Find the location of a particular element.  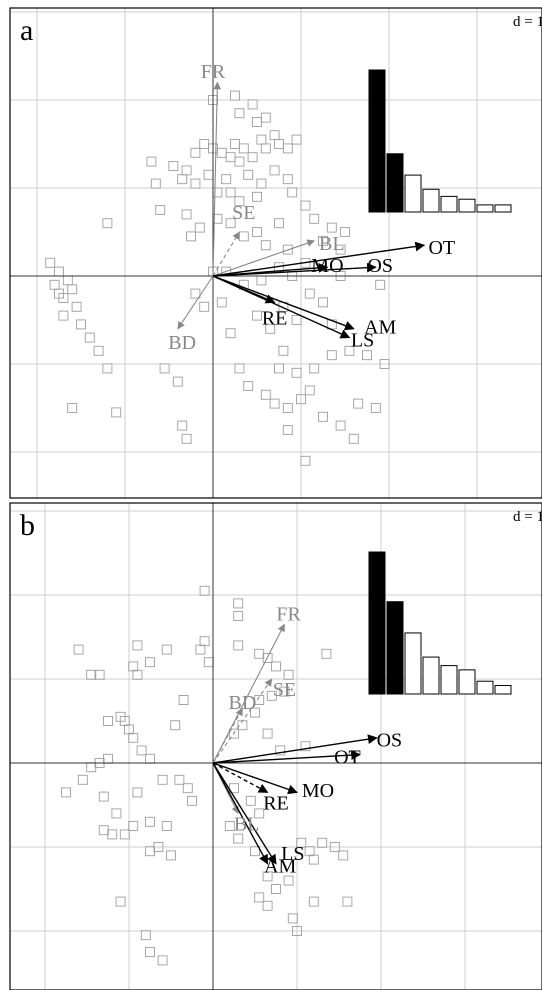

vector-label-os: OS is located at coordinates (390, 741).